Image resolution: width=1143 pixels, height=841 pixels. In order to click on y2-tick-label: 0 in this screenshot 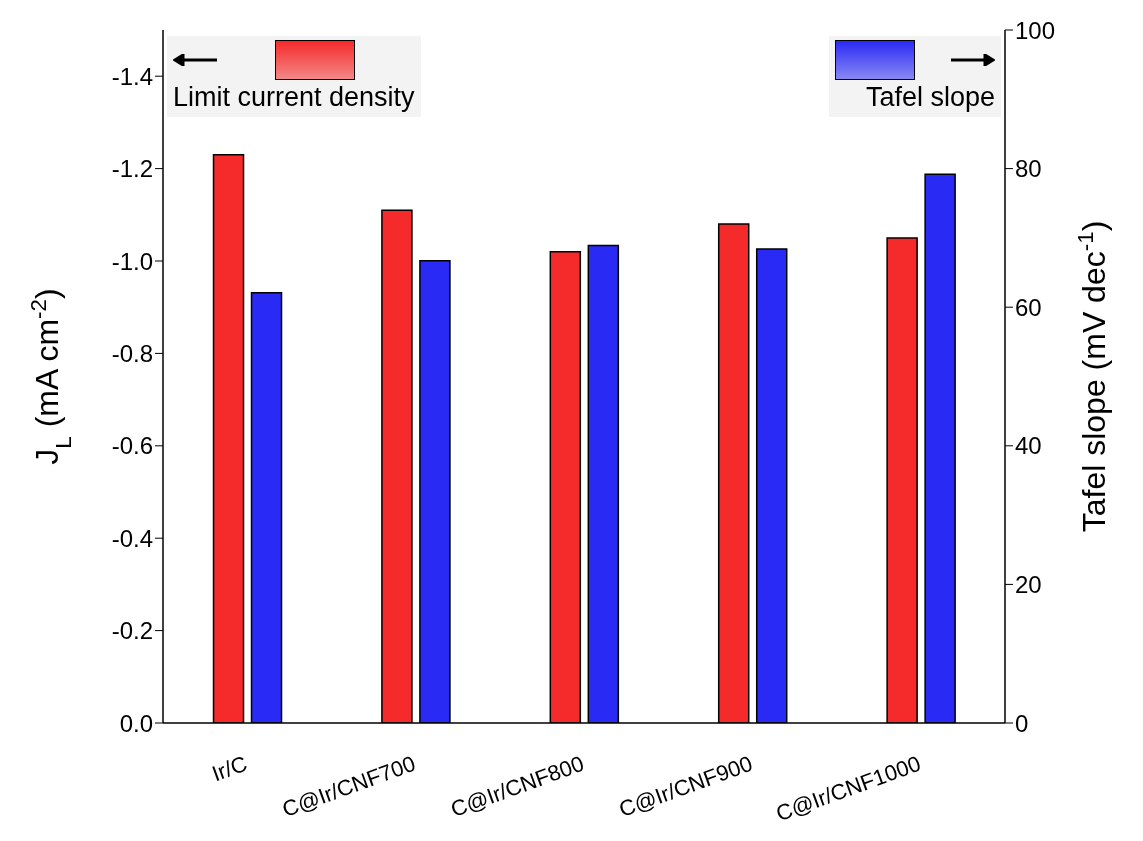, I will do `click(1022, 723)`.